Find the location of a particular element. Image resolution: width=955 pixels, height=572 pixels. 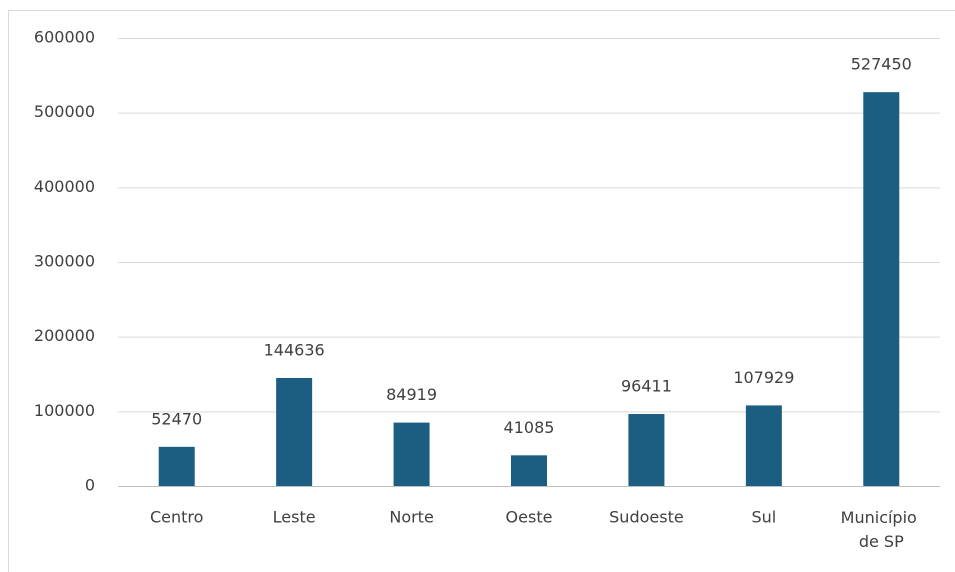

y-tick-label: 300000 is located at coordinates (64, 261).